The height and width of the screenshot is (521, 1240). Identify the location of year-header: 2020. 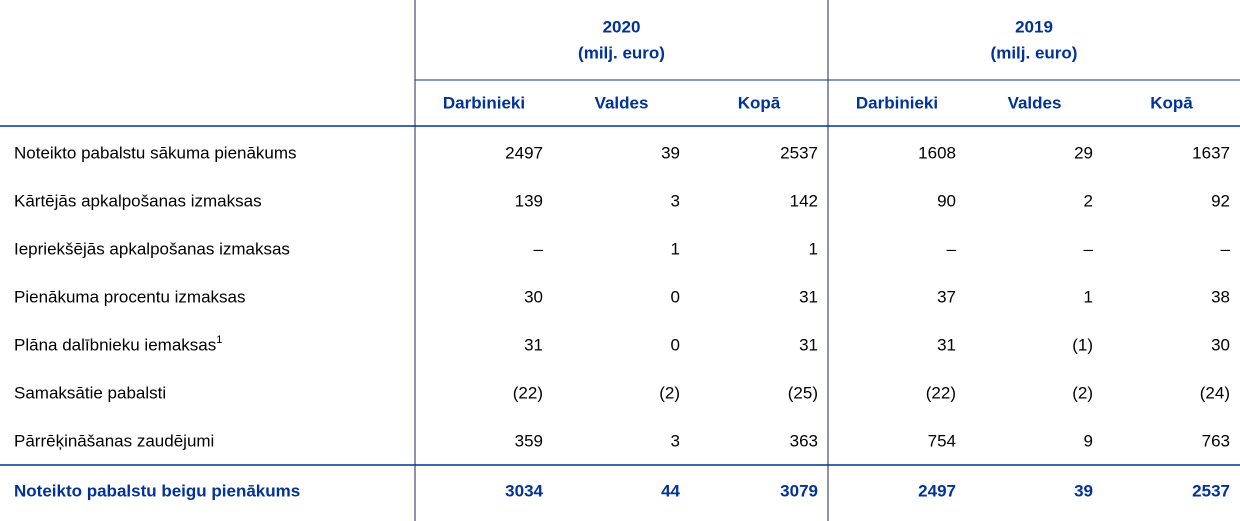
(622, 26).